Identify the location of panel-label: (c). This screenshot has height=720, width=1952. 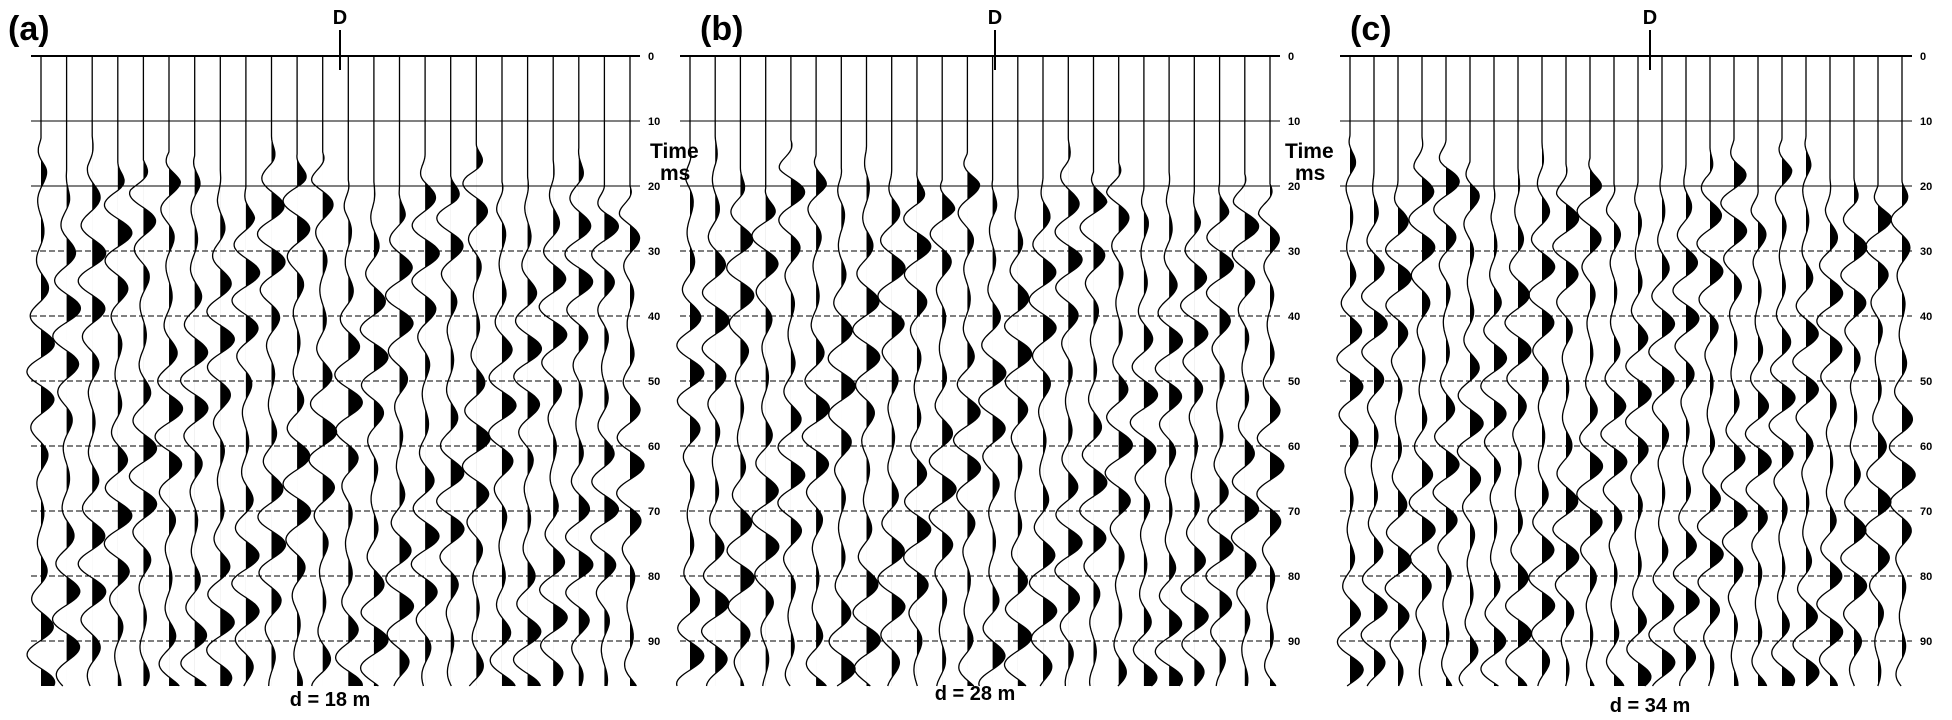
(1371, 29).